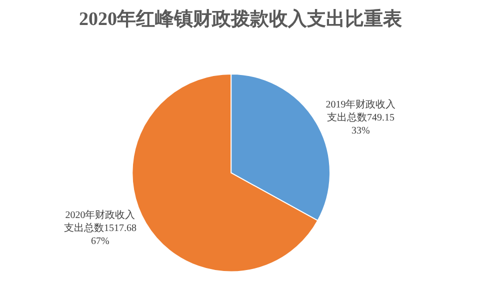 The width and height of the screenshot is (481, 289). Describe the element at coordinates (100, 221) in the screenshot. I see `slice-label: 2020年财政收入支出总数1517.68` at that location.